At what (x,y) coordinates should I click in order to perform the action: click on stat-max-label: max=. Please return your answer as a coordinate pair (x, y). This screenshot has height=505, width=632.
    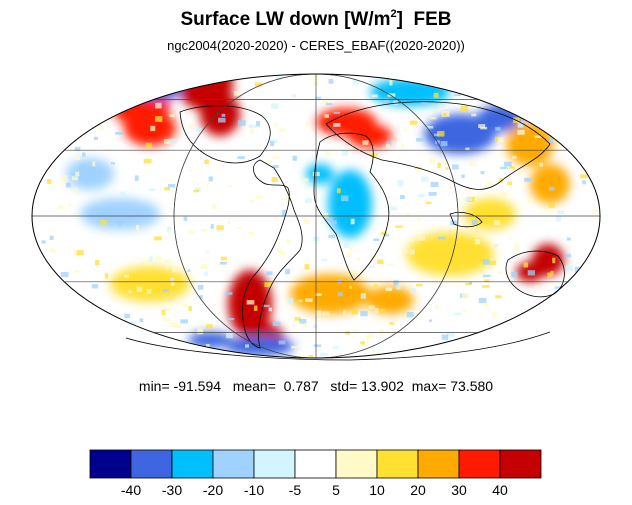
    Looking at the image, I should click on (429, 386).